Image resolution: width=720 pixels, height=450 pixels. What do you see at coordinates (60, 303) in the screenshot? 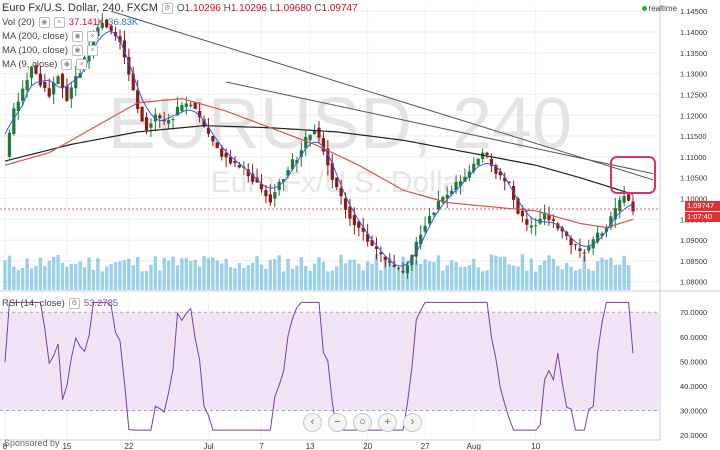
I see `indicator-rsi: RSI (14, close) ⚙ 53.2785` at bounding box center [60, 303].